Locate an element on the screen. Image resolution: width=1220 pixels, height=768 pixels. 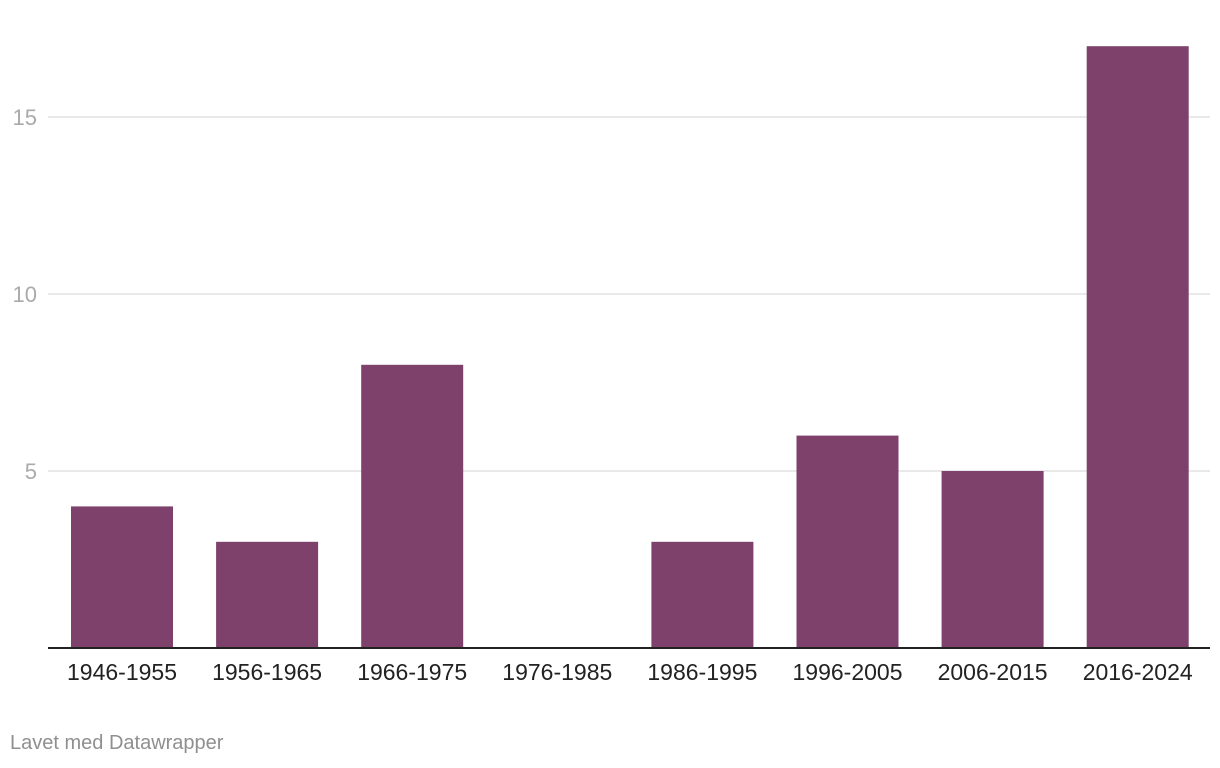
x-label-2006-2015: 2006-2015 is located at coordinates (993, 672).